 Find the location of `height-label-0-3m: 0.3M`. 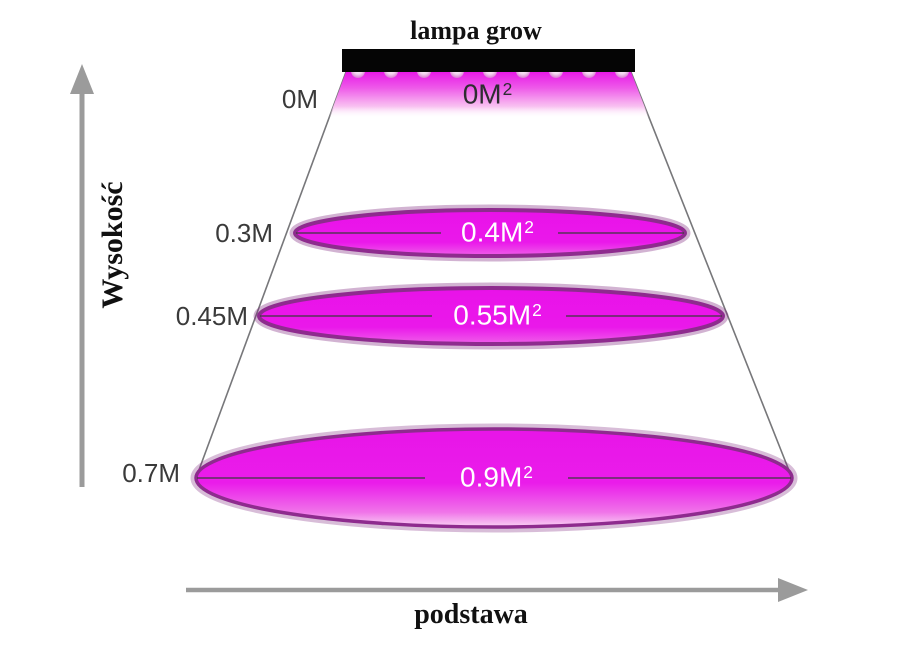

height-label-0-3m: 0.3M is located at coordinates (244, 233).